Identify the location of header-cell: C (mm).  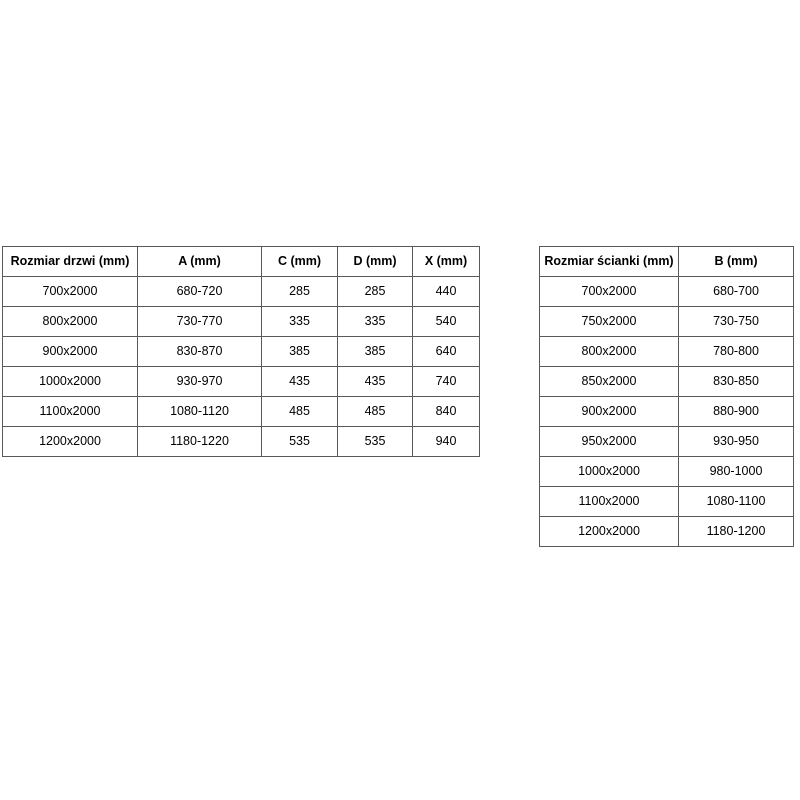
(299, 261).